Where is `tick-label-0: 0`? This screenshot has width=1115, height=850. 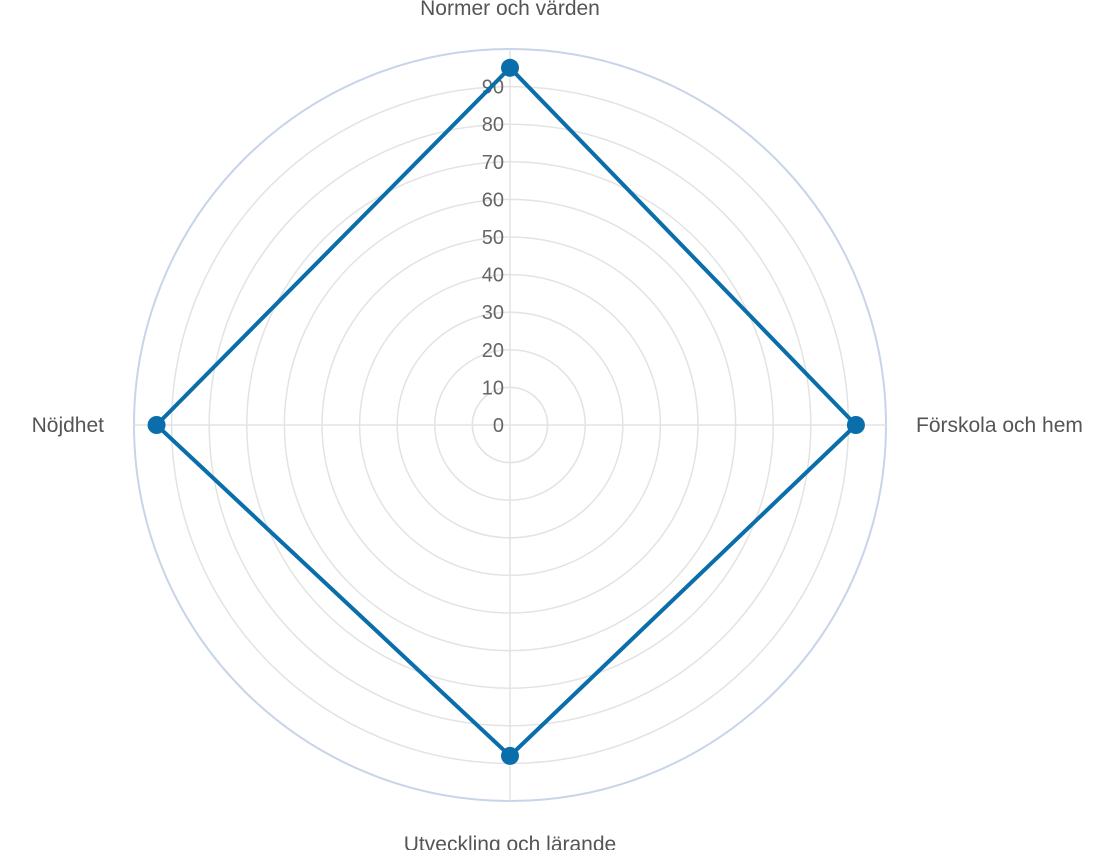
tick-label-0: 0 is located at coordinates (498, 426).